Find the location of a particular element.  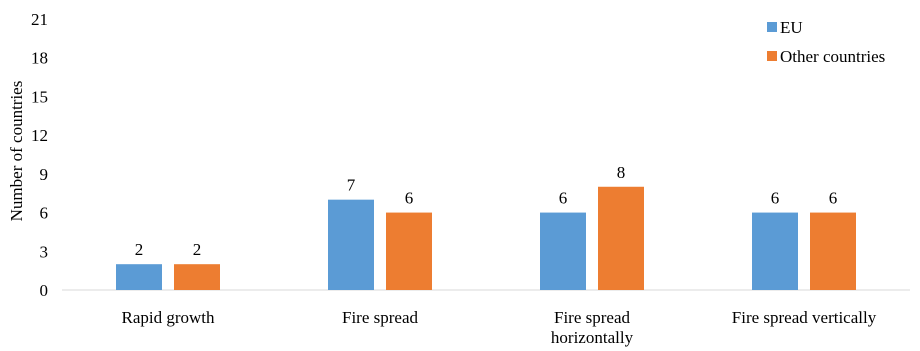

y-tick-label: 12 is located at coordinates (39, 135).